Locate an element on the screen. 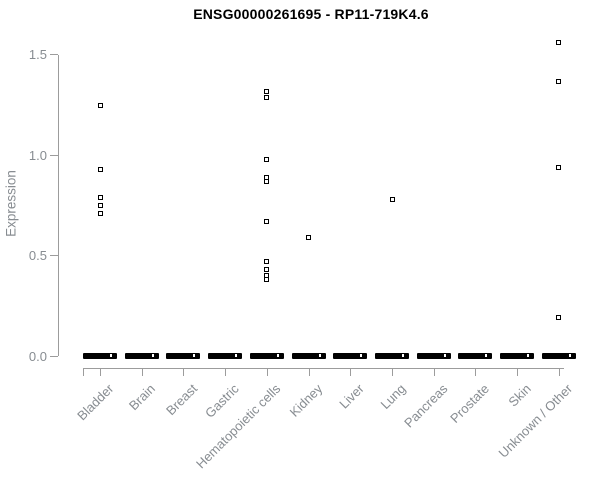 The width and height of the screenshot is (600, 500). x-tick-label: Lung is located at coordinates (393, 397).